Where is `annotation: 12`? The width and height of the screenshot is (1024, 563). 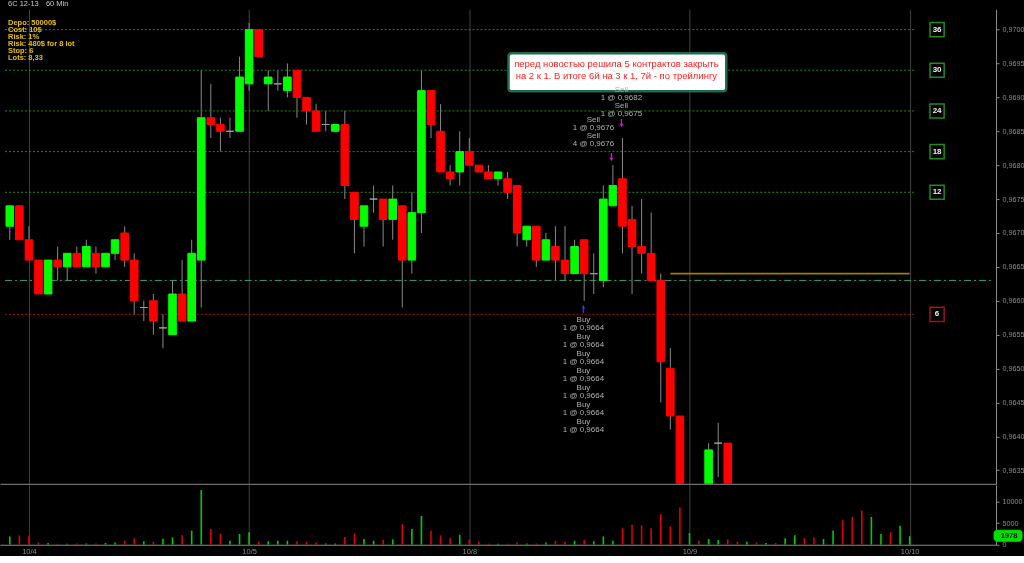
annotation: 12 is located at coordinates (937, 192).